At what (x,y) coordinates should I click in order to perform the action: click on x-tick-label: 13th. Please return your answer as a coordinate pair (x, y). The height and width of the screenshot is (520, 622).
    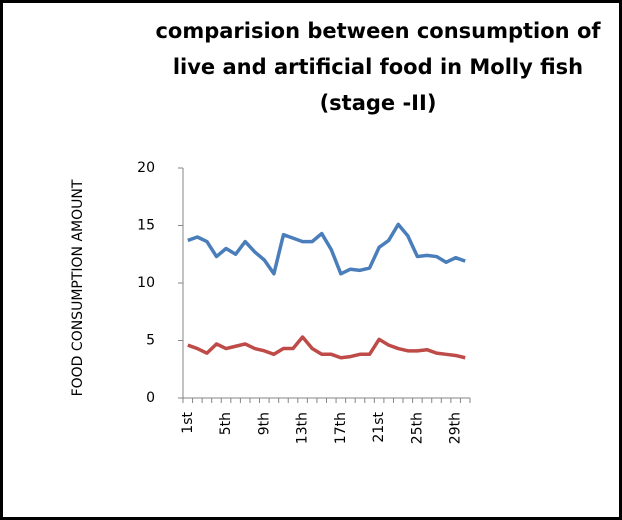
    Looking at the image, I should click on (303, 428).